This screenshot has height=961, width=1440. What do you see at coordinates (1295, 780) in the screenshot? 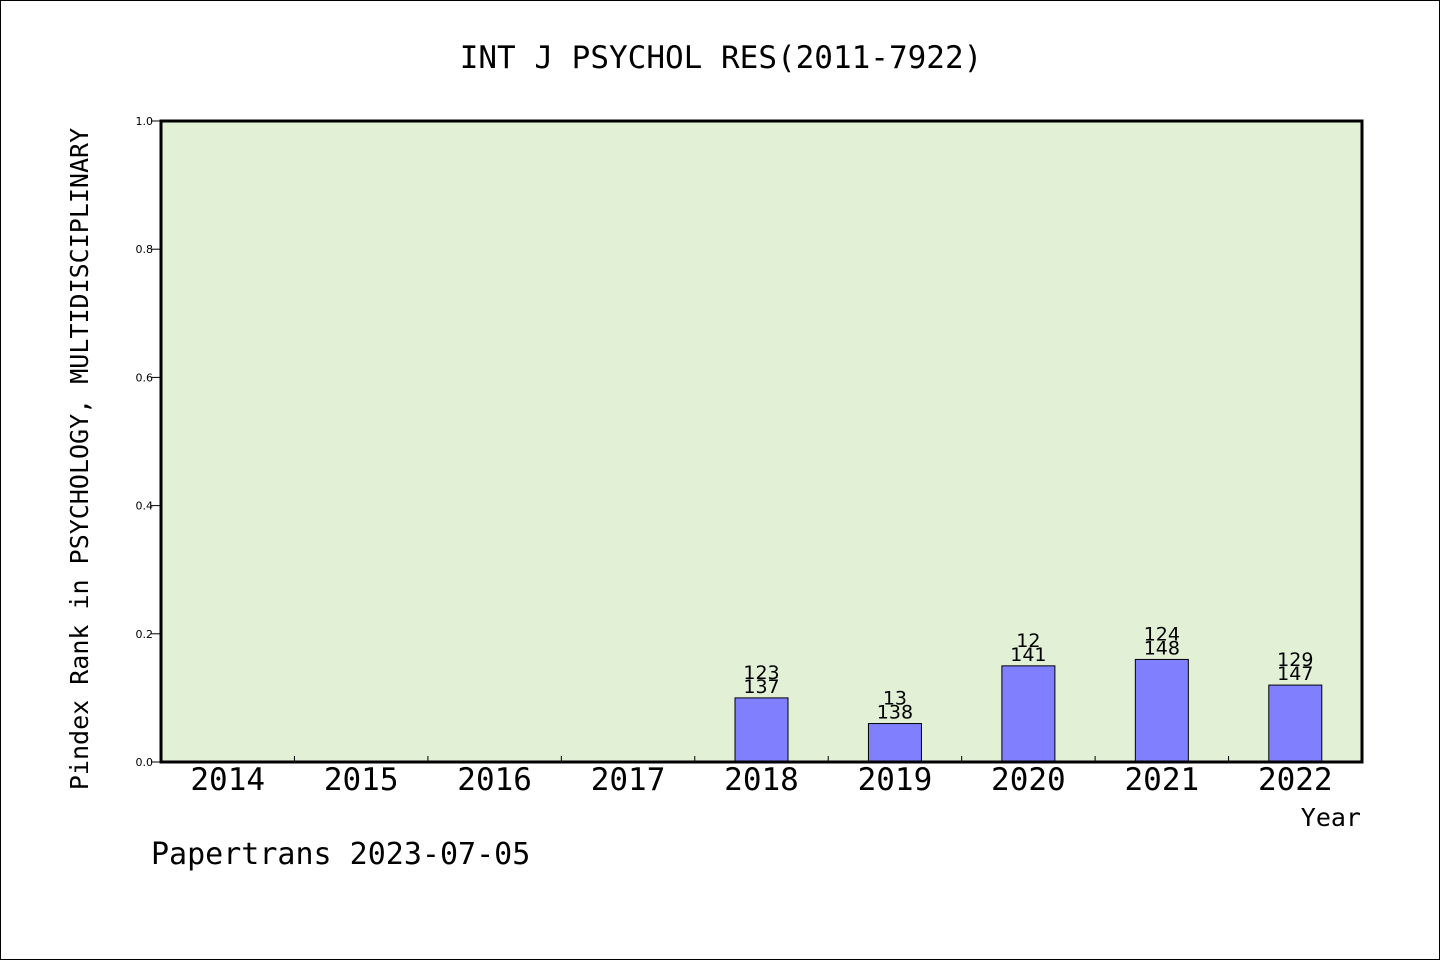
I see `x-tick-label: 2022` at bounding box center [1295, 780].